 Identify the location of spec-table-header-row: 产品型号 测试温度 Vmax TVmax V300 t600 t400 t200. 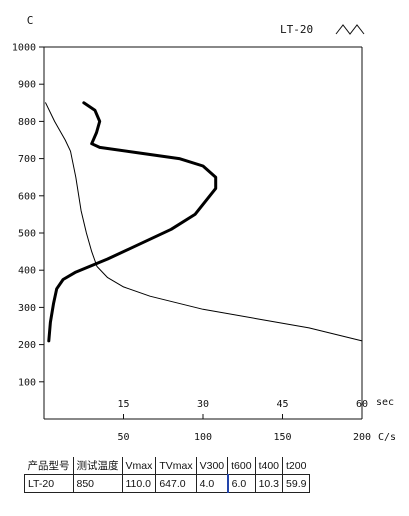
(167, 466).